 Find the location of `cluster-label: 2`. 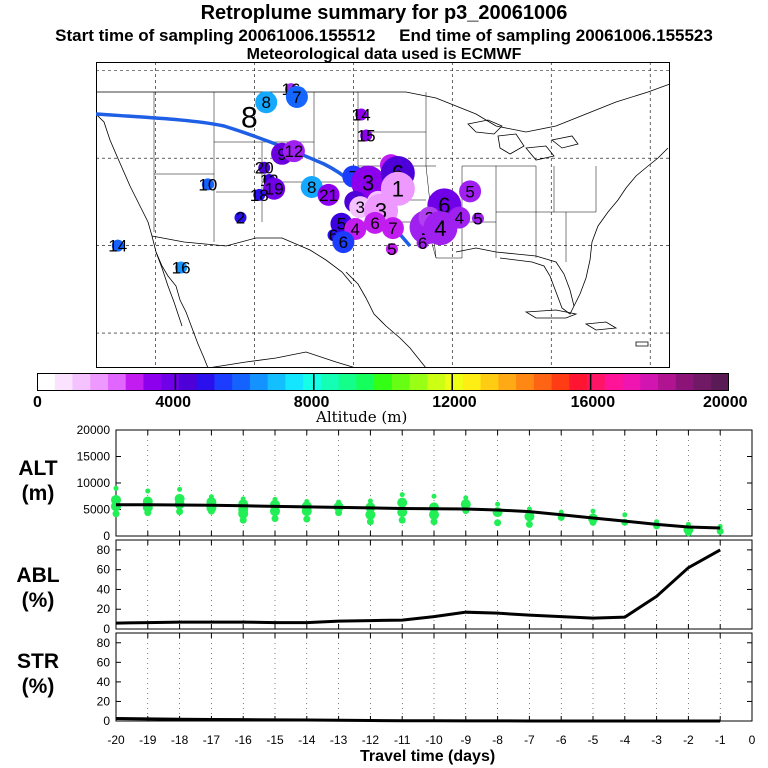

cluster-label: 2 is located at coordinates (240, 218).